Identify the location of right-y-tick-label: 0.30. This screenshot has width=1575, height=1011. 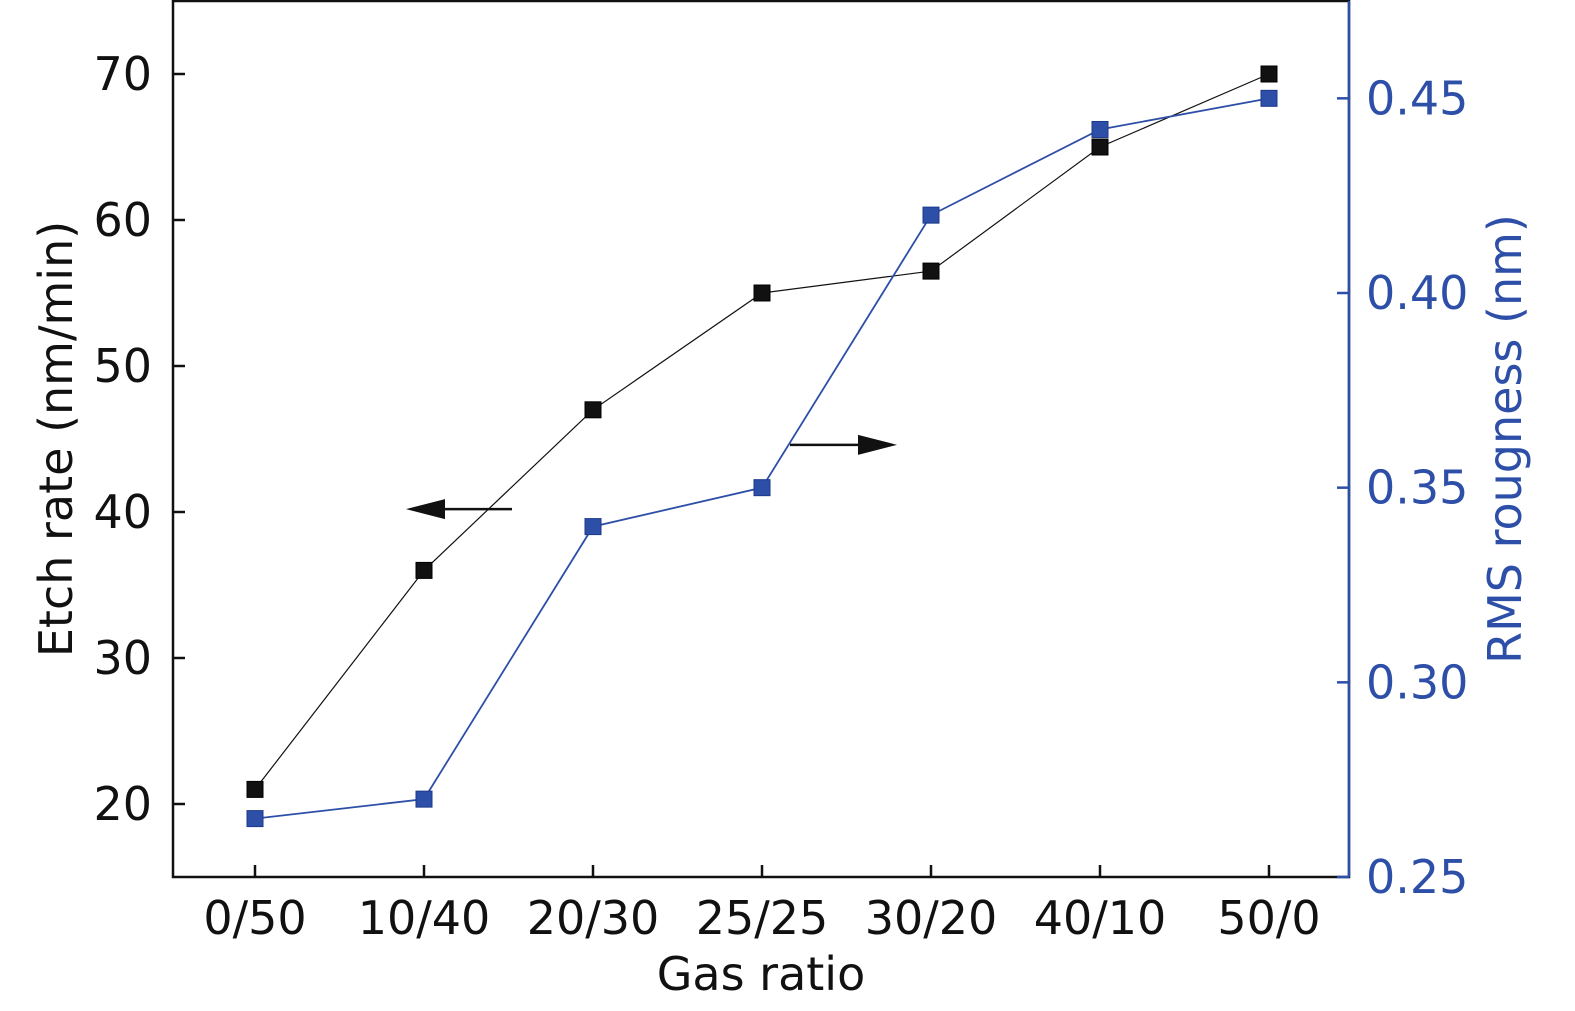
(1417, 682).